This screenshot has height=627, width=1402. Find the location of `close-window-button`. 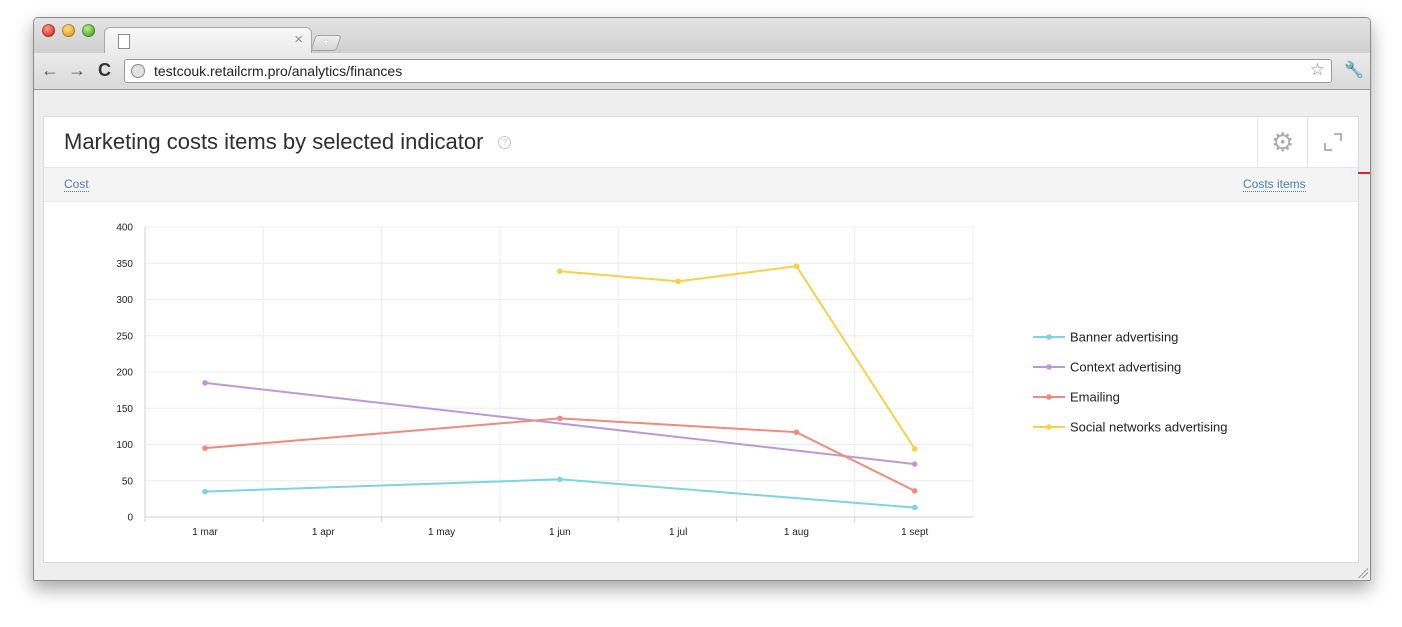

close-window-button is located at coordinates (48, 30).